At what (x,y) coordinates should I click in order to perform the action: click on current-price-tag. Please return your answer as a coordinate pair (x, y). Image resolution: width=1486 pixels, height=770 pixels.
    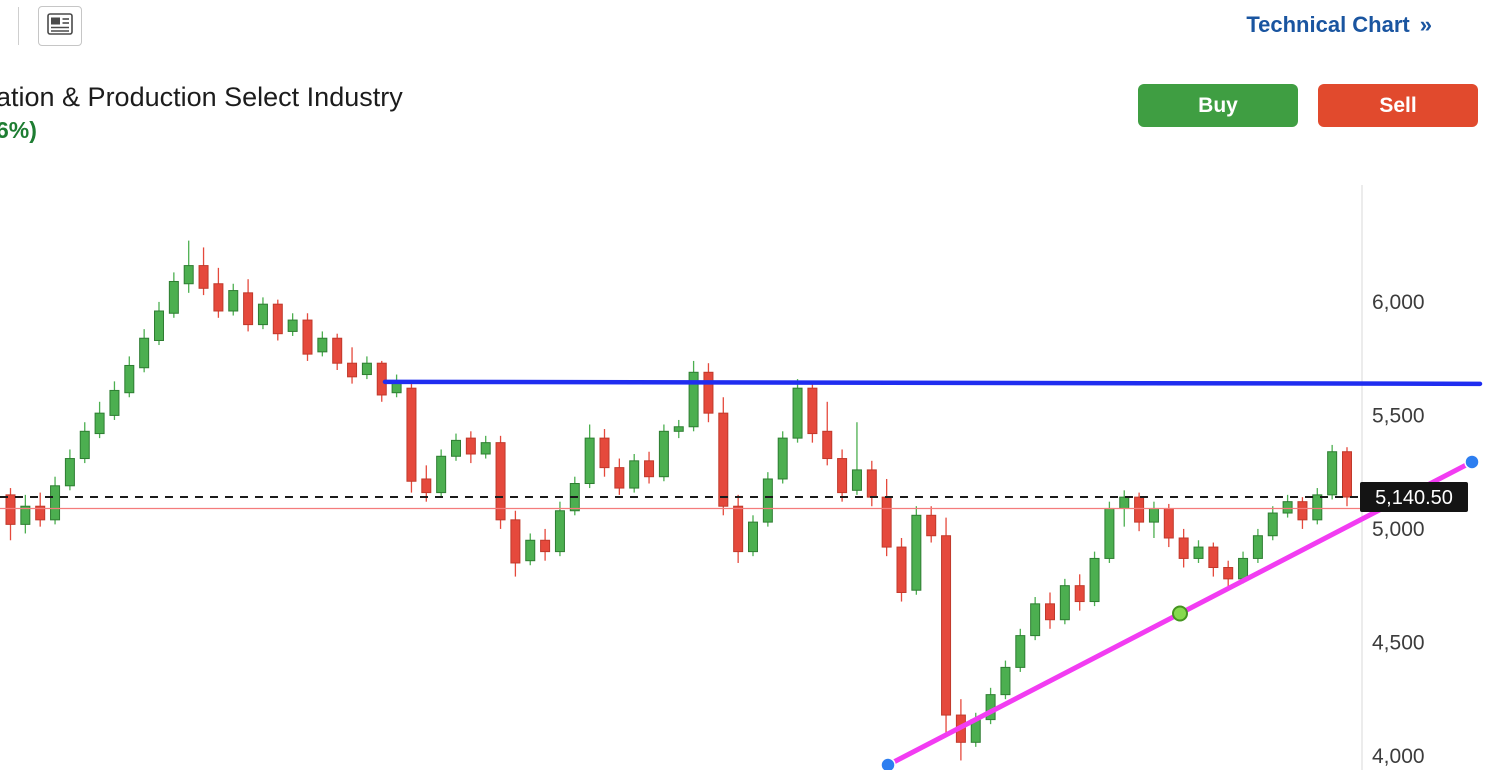
    Looking at the image, I should click on (1414, 497).